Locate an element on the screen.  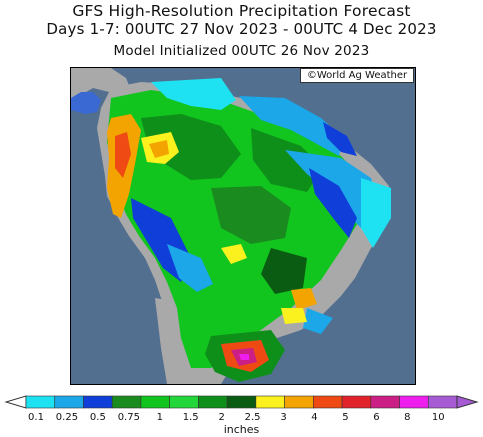
colorbar-svg: 0.1 0.25 0.5 0.75 1 1.5 2 2.5 3 4 5 6 8 10 is located at coordinates (241, 409).